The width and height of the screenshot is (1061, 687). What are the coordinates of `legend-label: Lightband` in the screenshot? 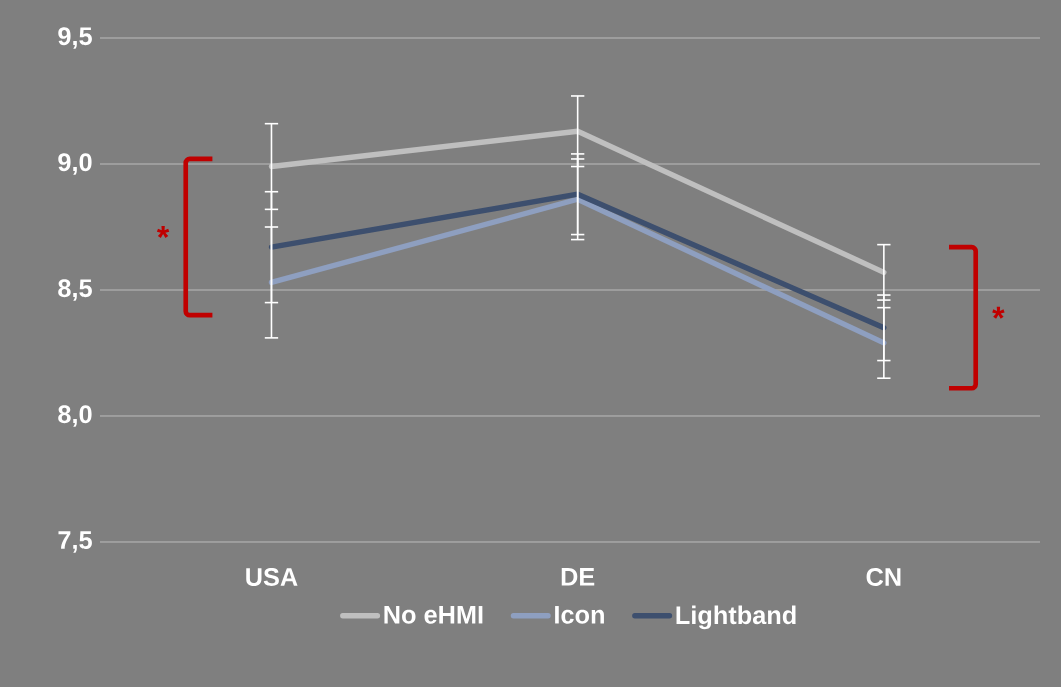 It's located at (736, 617).